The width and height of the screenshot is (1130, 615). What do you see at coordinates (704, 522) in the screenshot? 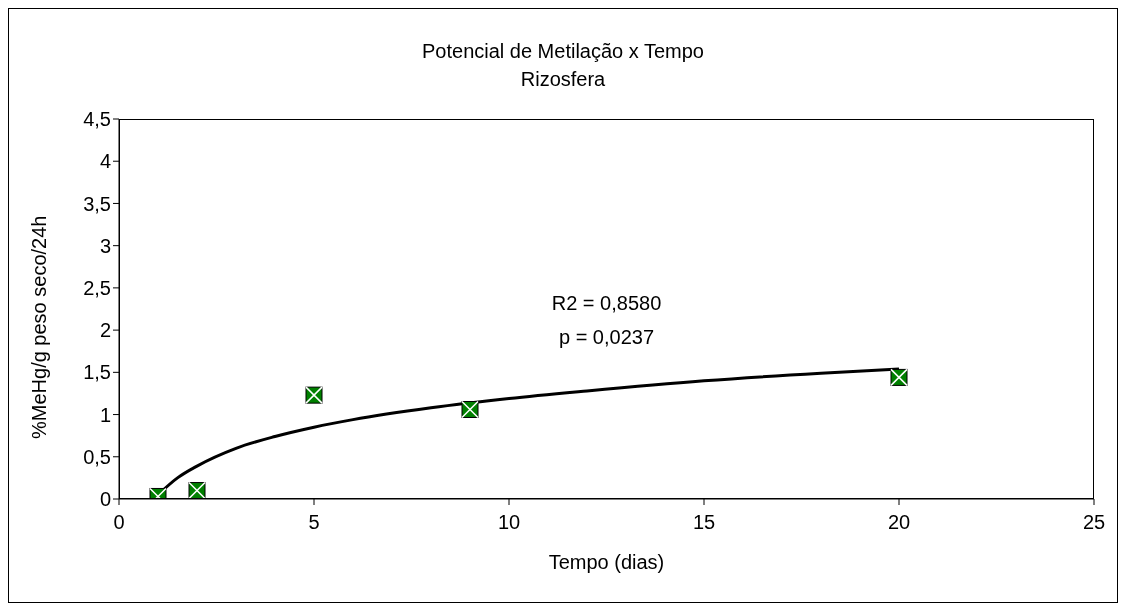
I see `x-tick-label: 15` at bounding box center [704, 522].